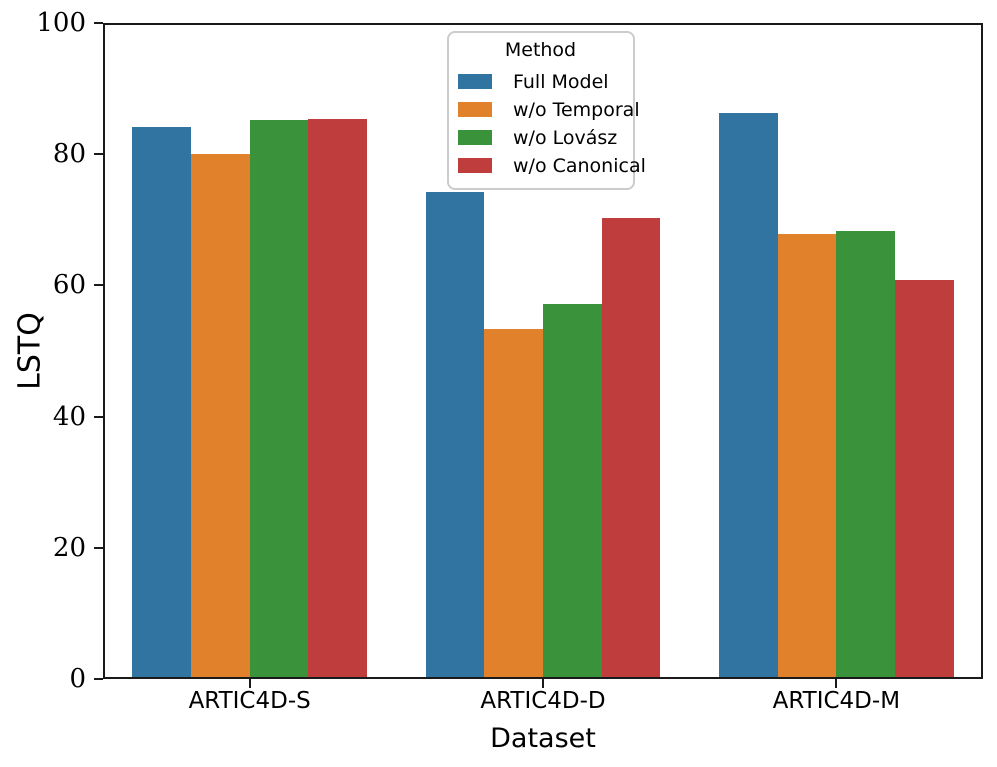  I want to click on legend-item-wo-canonical: w/o Canonical, so click(552, 166).